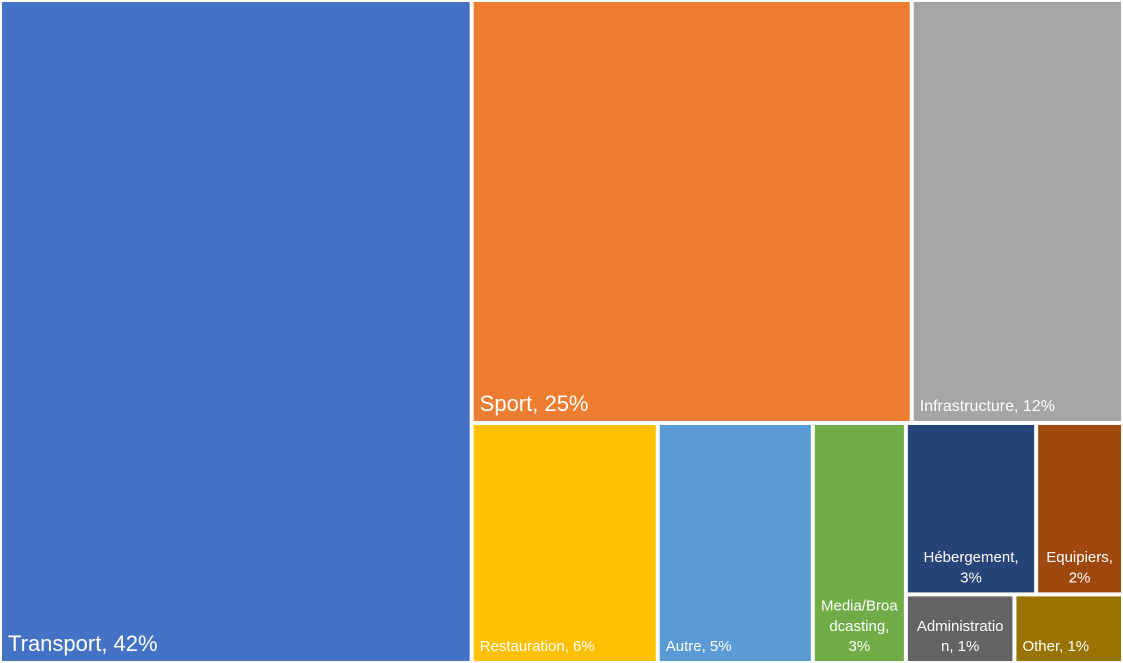 This screenshot has height=663, width=1123. What do you see at coordinates (534, 403) in the screenshot?
I see `tile-label: Sport, 25%` at bounding box center [534, 403].